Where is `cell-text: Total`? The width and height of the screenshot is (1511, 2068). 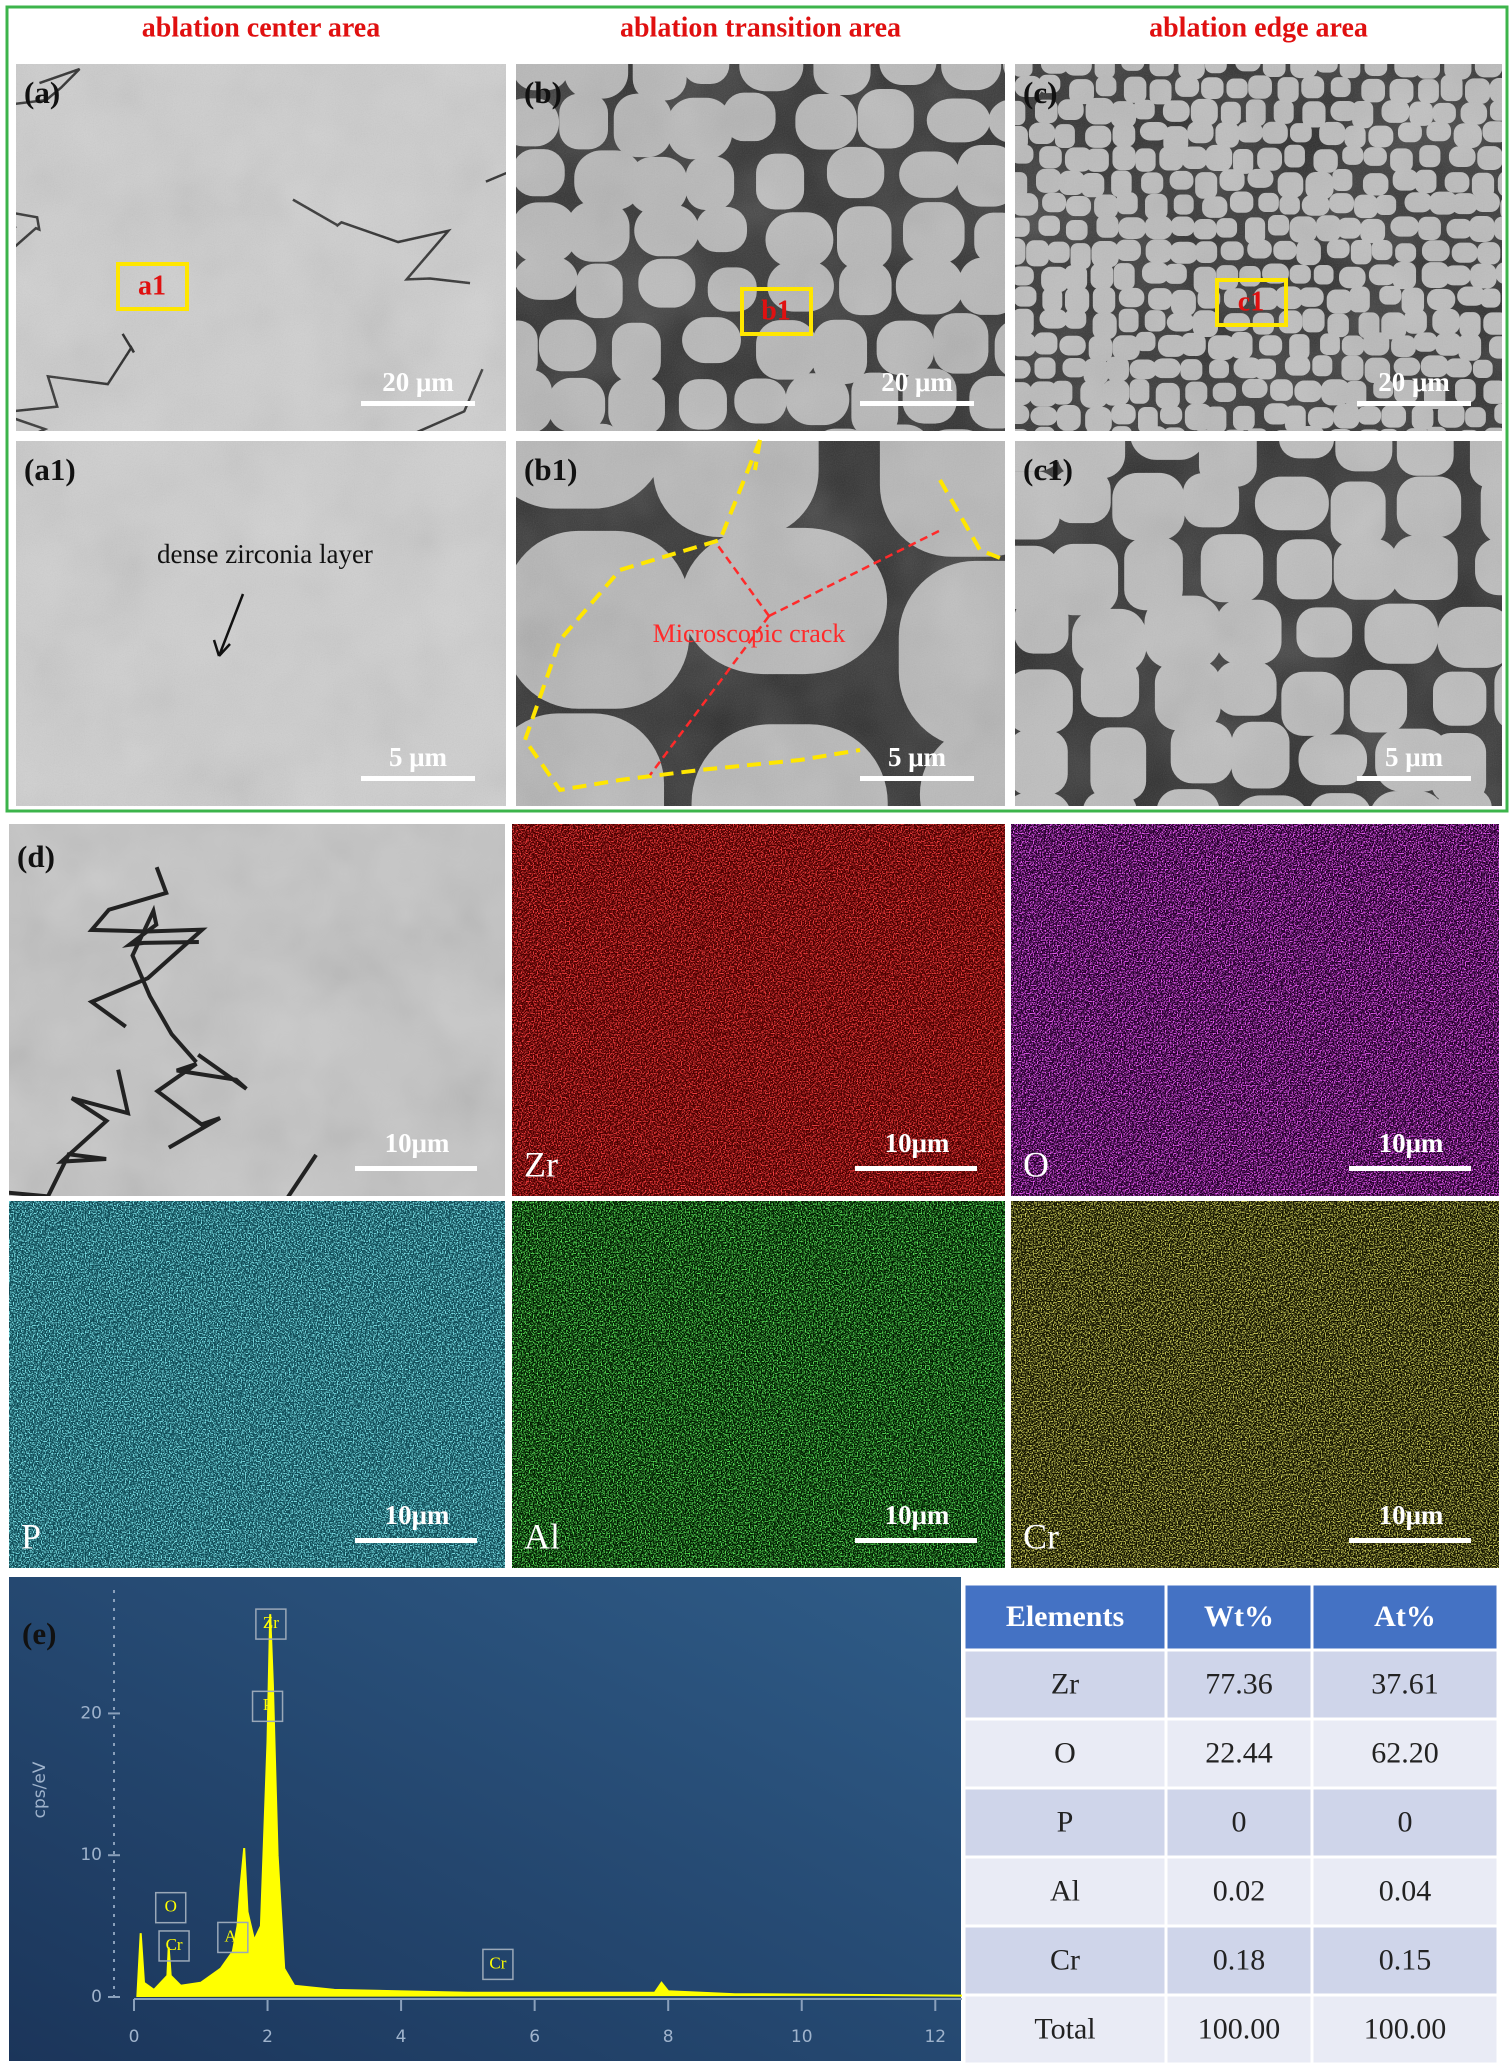
cell-text: Total is located at coordinates (1064, 2028).